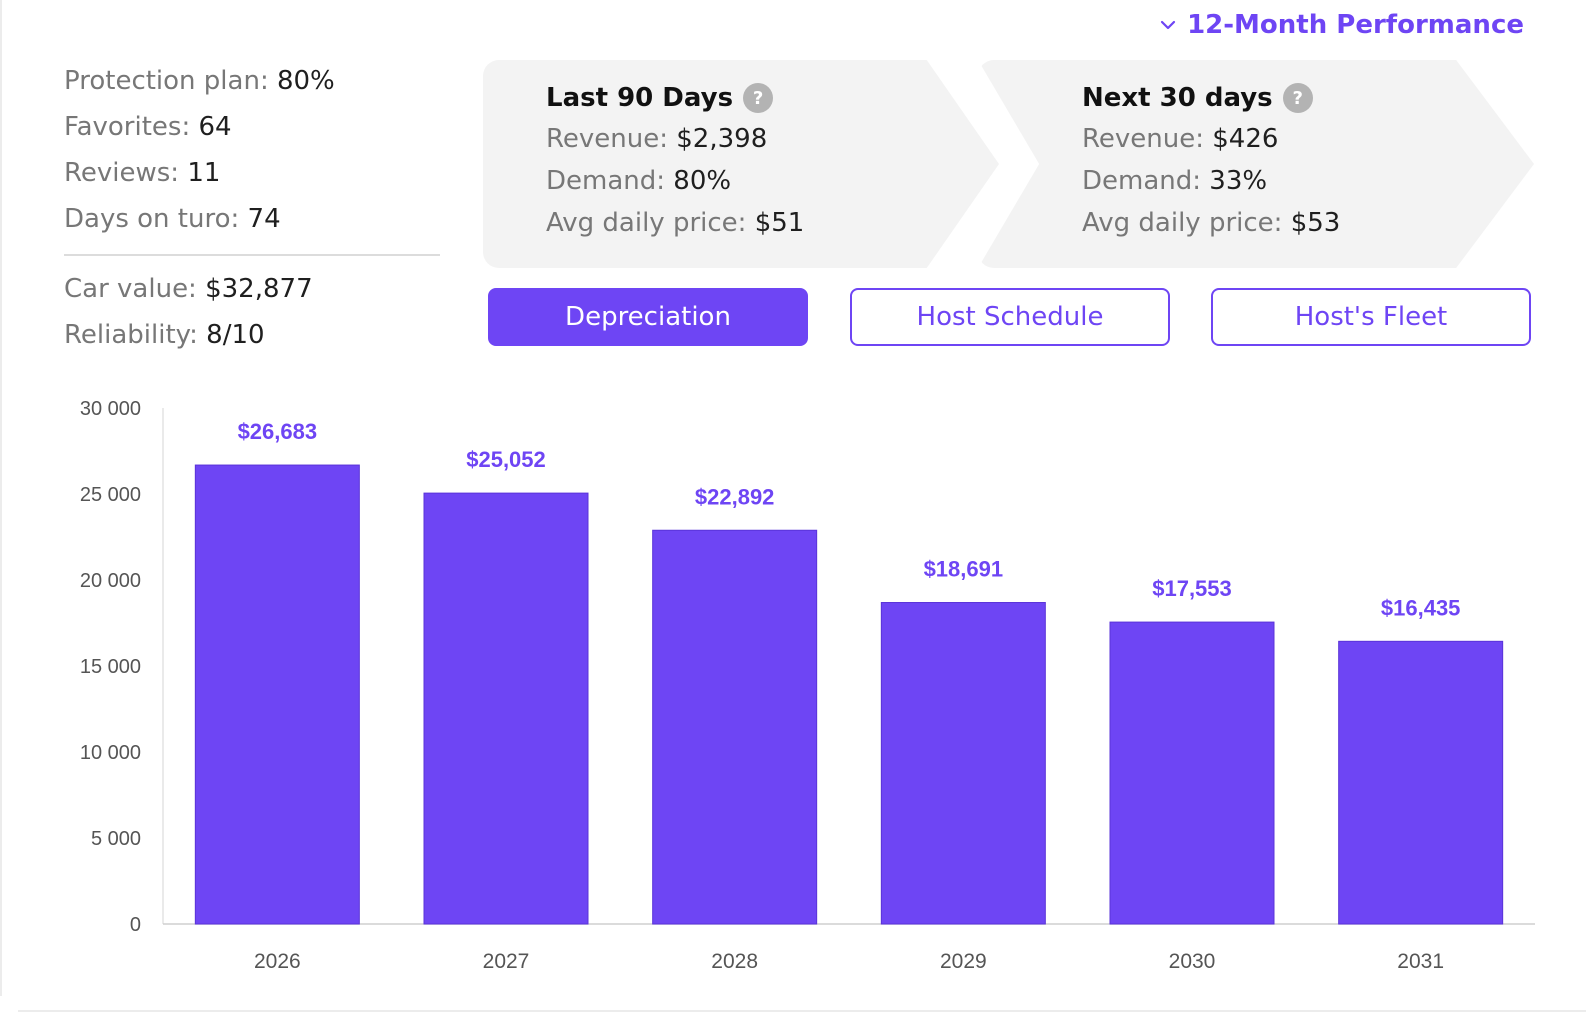 The height and width of the screenshot is (1024, 1586). I want to click on bar-2031, so click(1421, 782).